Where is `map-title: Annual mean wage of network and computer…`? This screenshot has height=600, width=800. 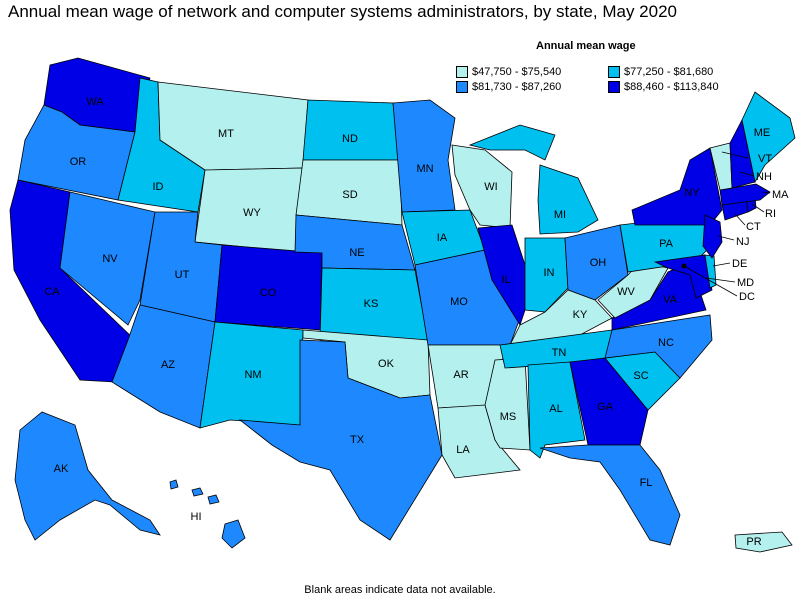 map-title: Annual mean wage of network and computer… is located at coordinates (342, 11).